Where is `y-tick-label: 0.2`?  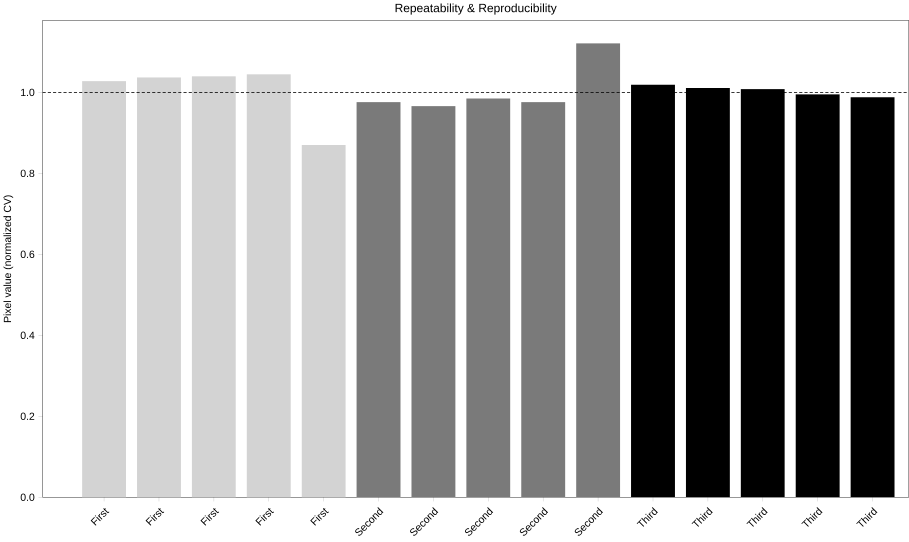
y-tick-label: 0.2 is located at coordinates (27, 416).